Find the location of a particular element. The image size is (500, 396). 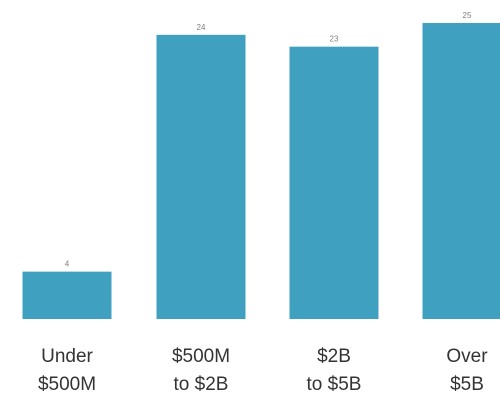

bar-value-label-3: 25 is located at coordinates (467, 15).